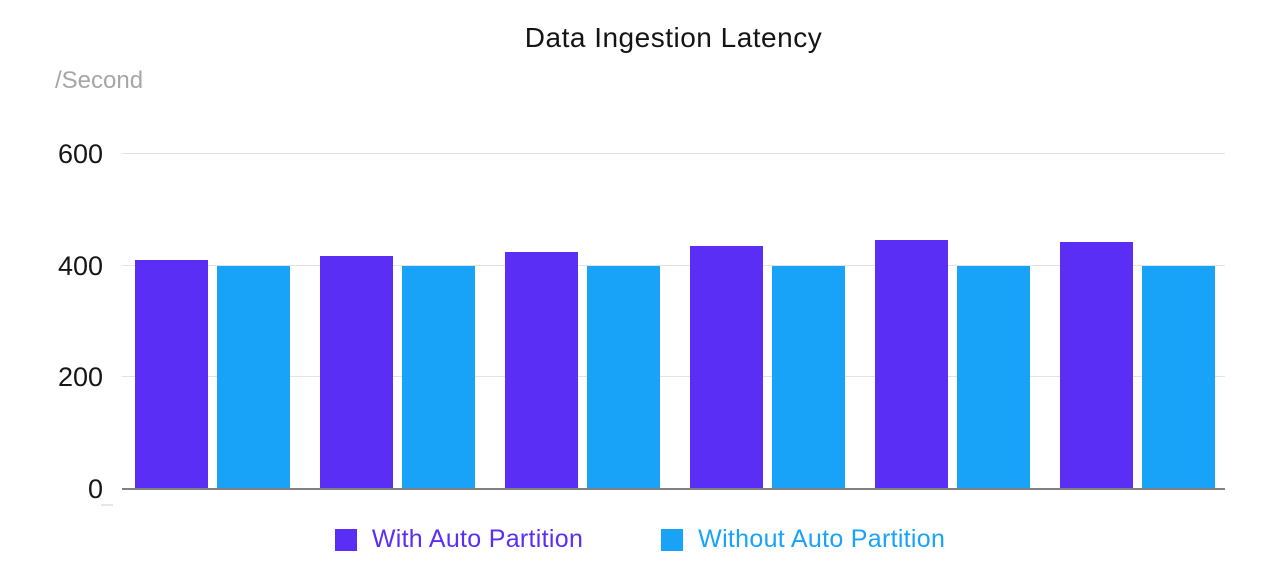  What do you see at coordinates (822, 539) in the screenshot?
I see `legend-label-without-auto-partition: Without Auto Partition` at bounding box center [822, 539].